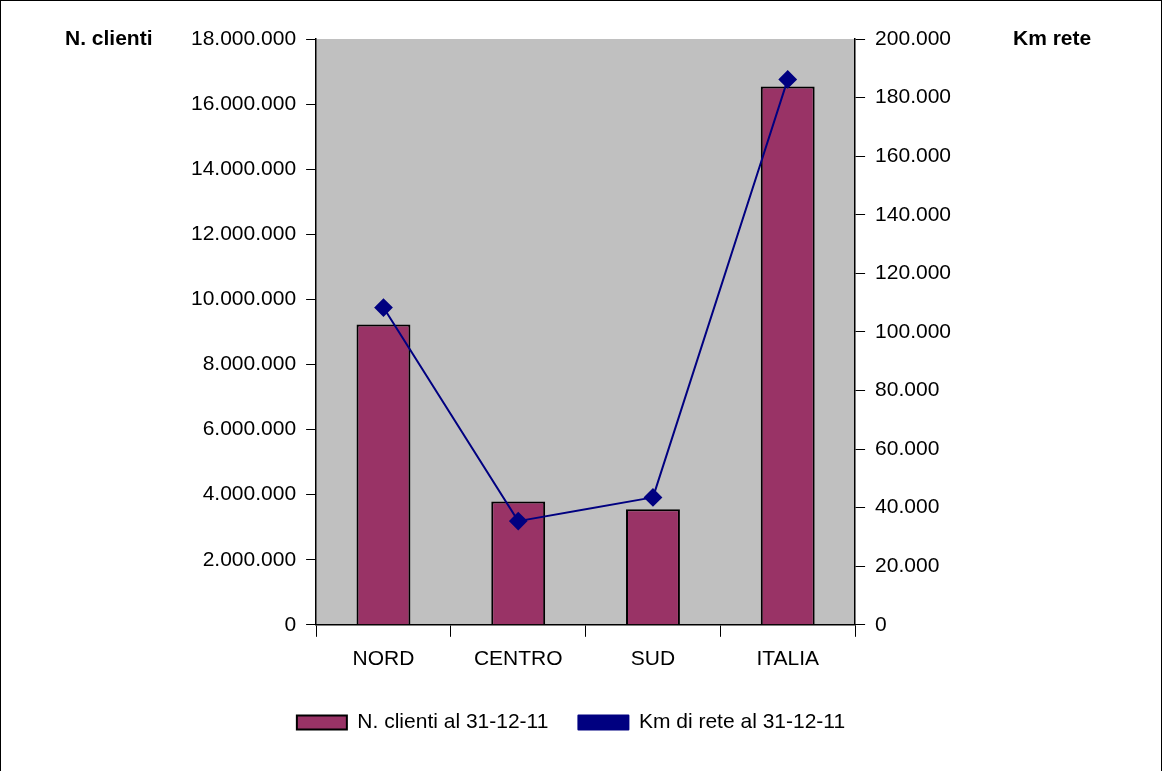 Image resolution: width=1162 pixels, height=772 pixels. I want to click on y-tick-label: 8.000.000, so click(249, 363).